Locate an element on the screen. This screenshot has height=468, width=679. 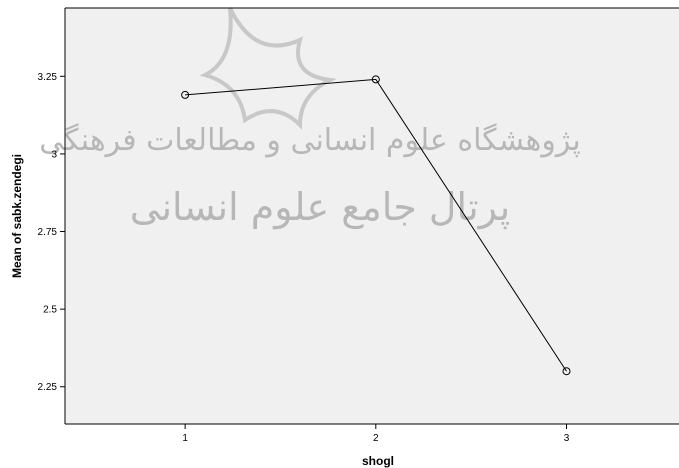
x-tick-label: 1 is located at coordinates (185, 438).